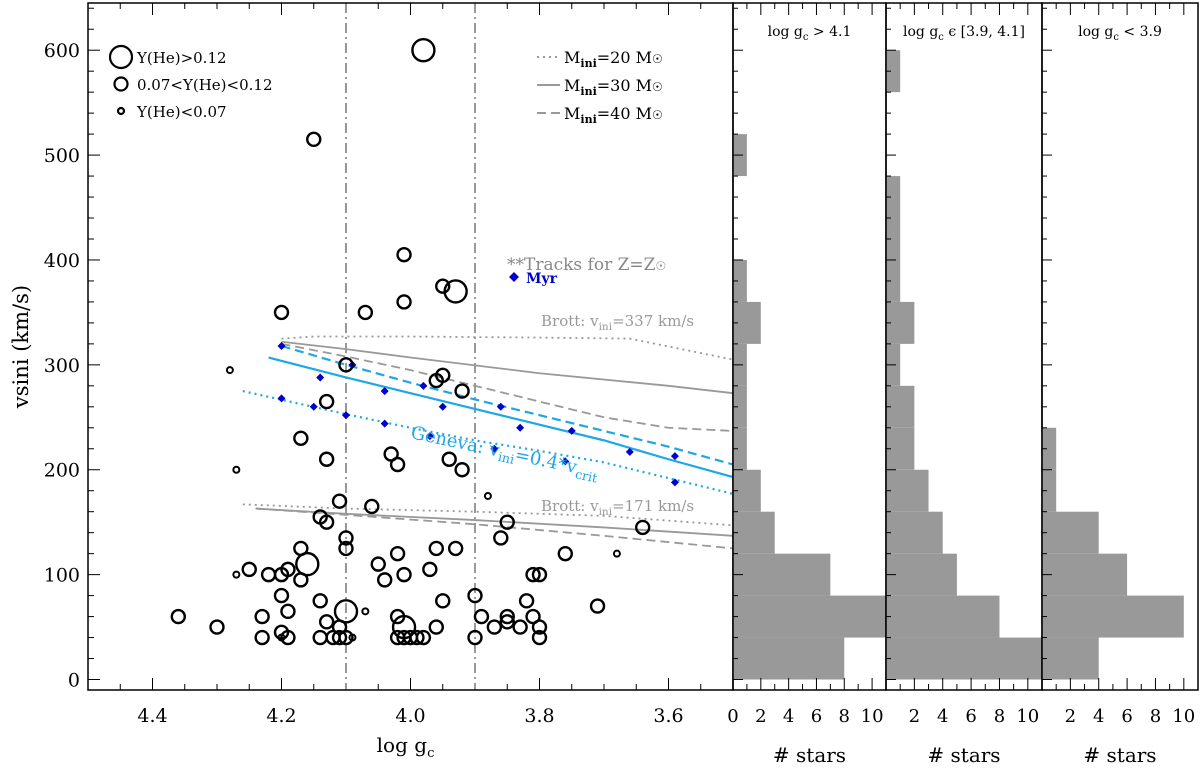 This screenshot has height=769, width=1200. Describe the element at coordinates (62, 471) in the screenshot. I see `y-tick-label: 200` at that location.